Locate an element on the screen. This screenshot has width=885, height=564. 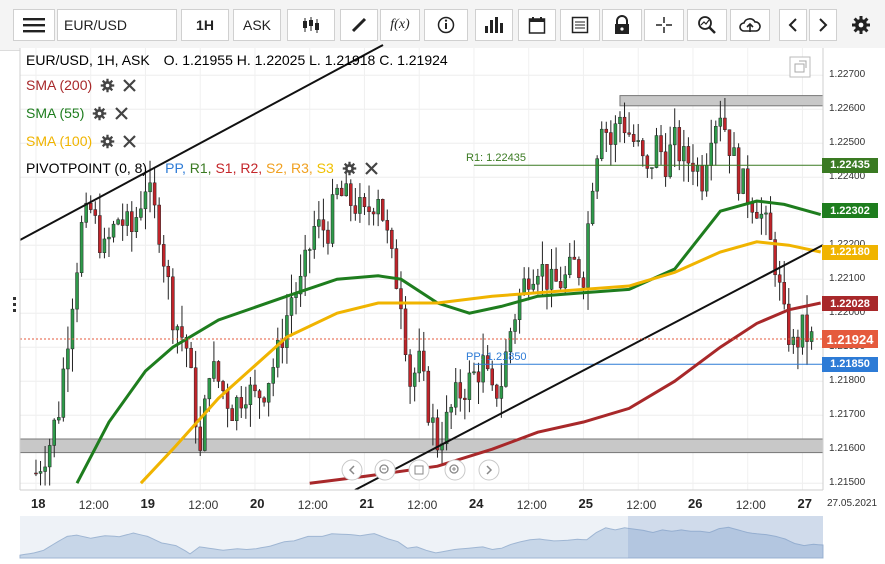
symbol-selector: EUR/USD is located at coordinates (117, 25).